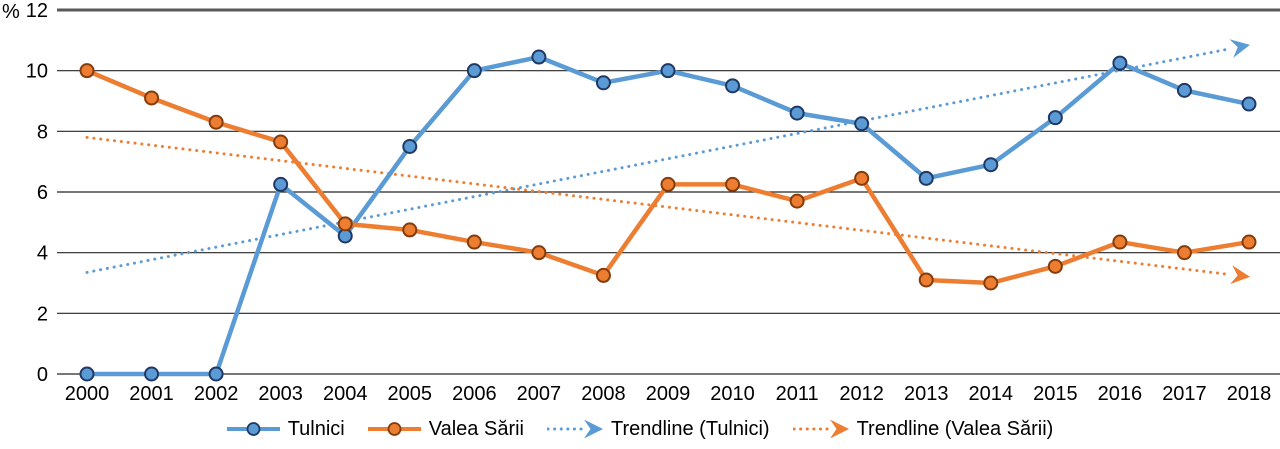 This screenshot has height=449, width=1280. What do you see at coordinates (603, 394) in the screenshot?
I see `x-axis-tick-label: 2008` at bounding box center [603, 394].